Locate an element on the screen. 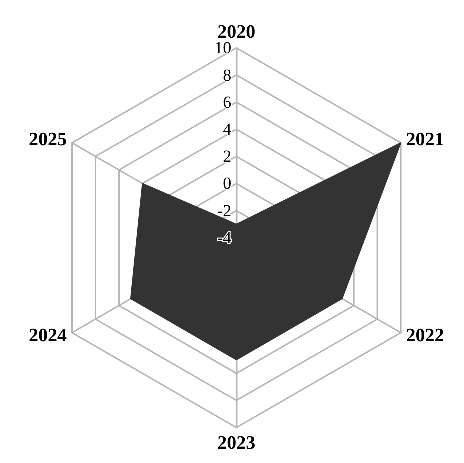  y-tick-label: 2 is located at coordinates (227, 156).